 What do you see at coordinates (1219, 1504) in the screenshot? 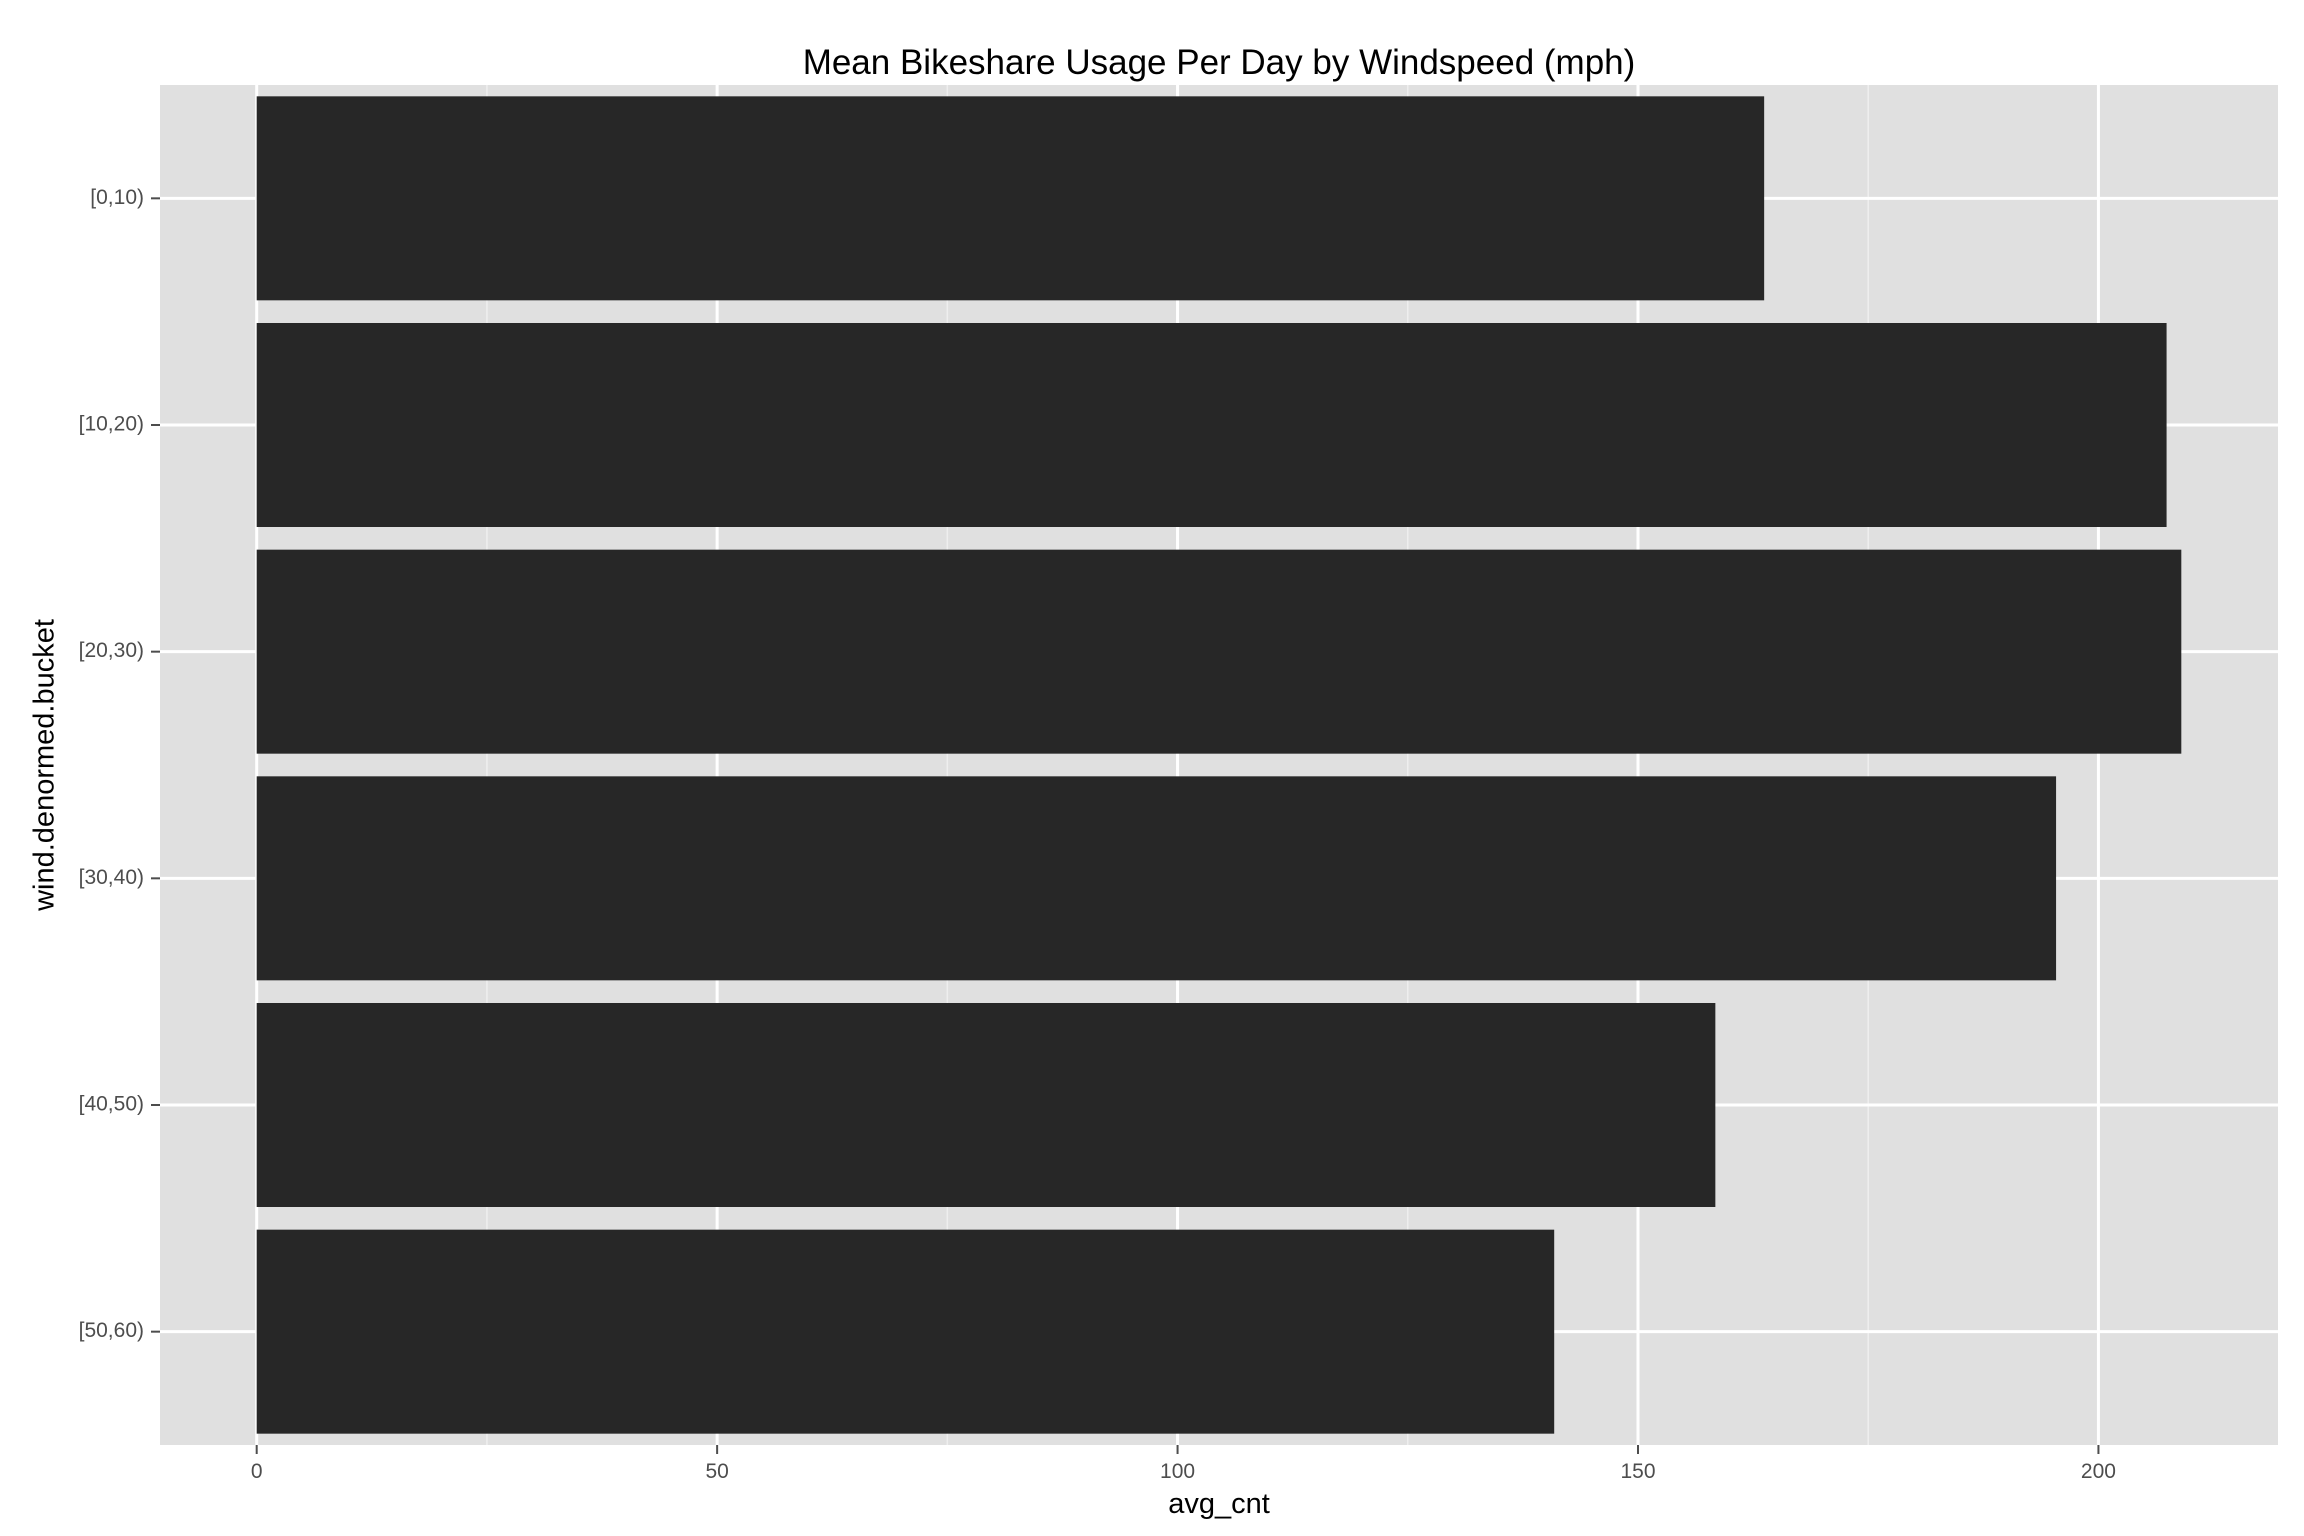
I see `x-axis-title: avg_cnt` at bounding box center [1219, 1504].